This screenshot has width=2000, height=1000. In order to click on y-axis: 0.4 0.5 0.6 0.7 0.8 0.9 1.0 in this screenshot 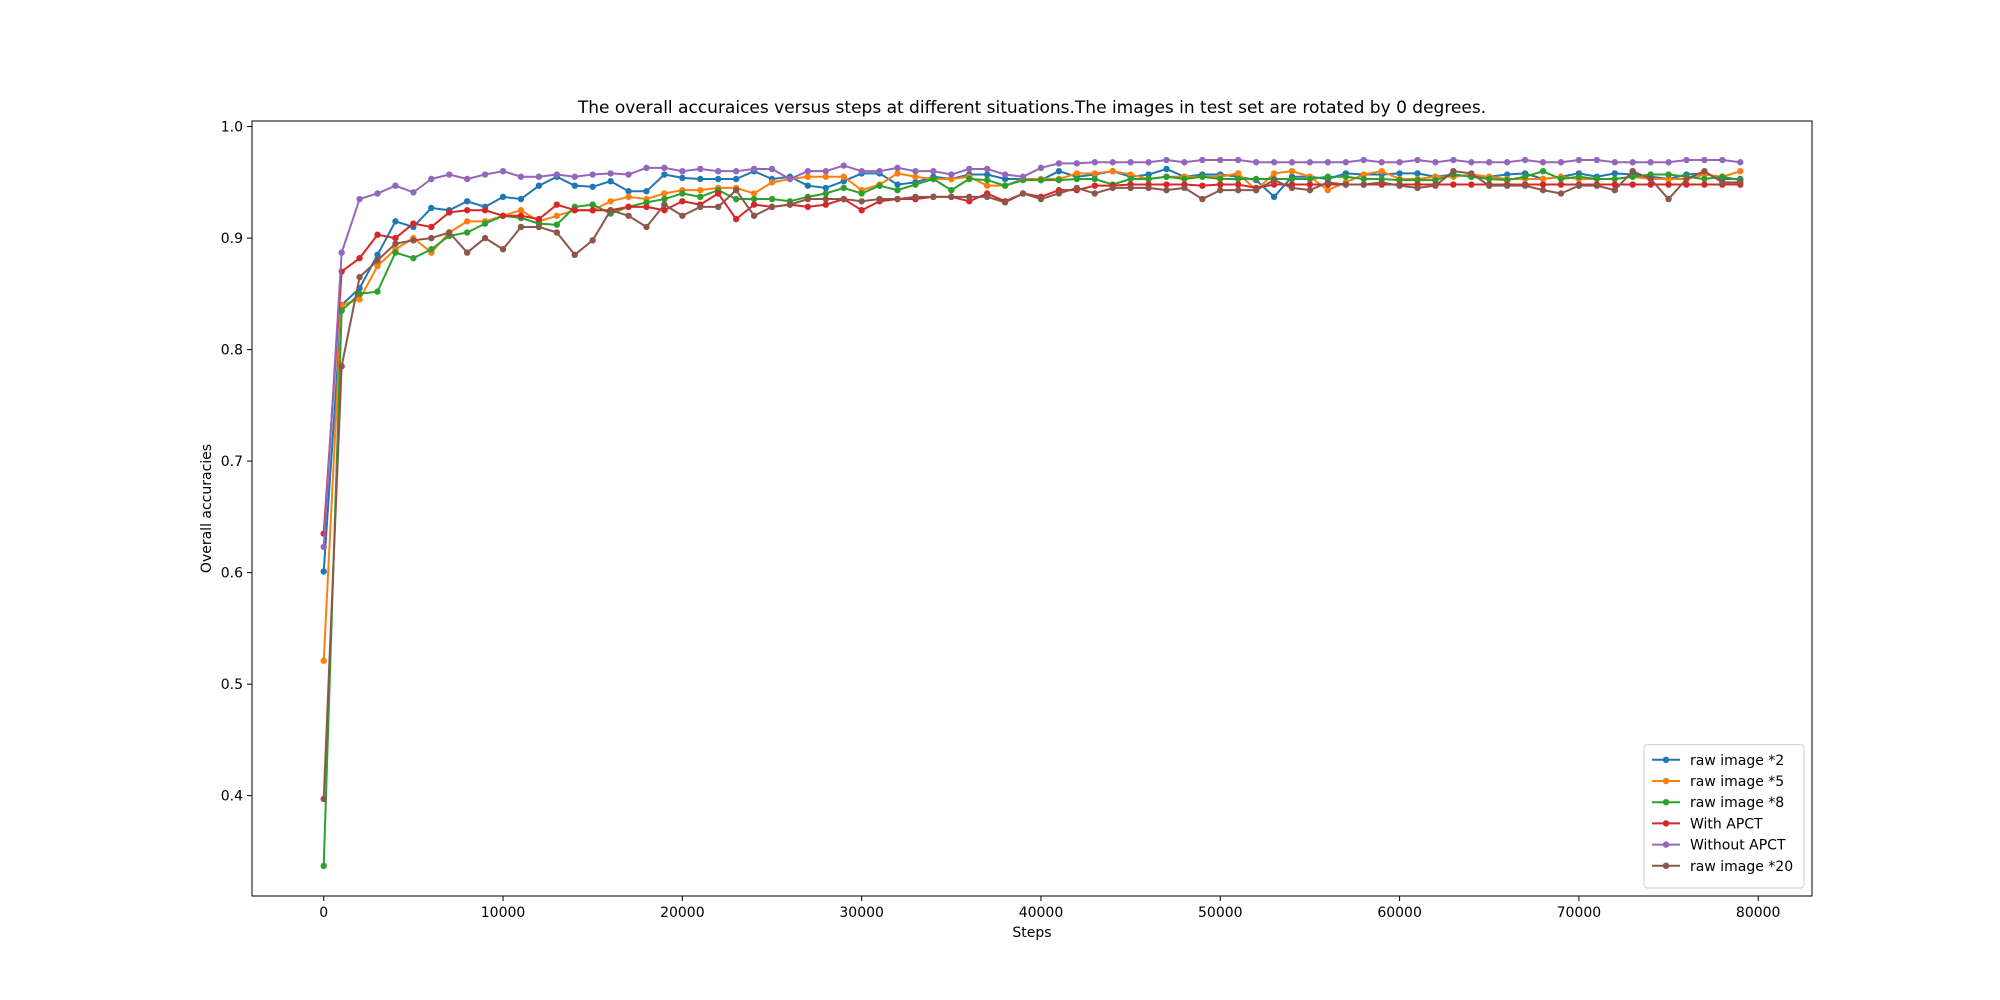, I will do `click(236, 462)`.